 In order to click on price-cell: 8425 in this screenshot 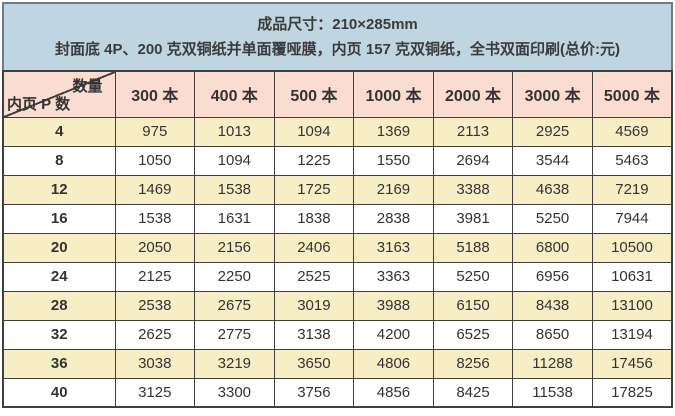, I will do `click(473, 392)`.